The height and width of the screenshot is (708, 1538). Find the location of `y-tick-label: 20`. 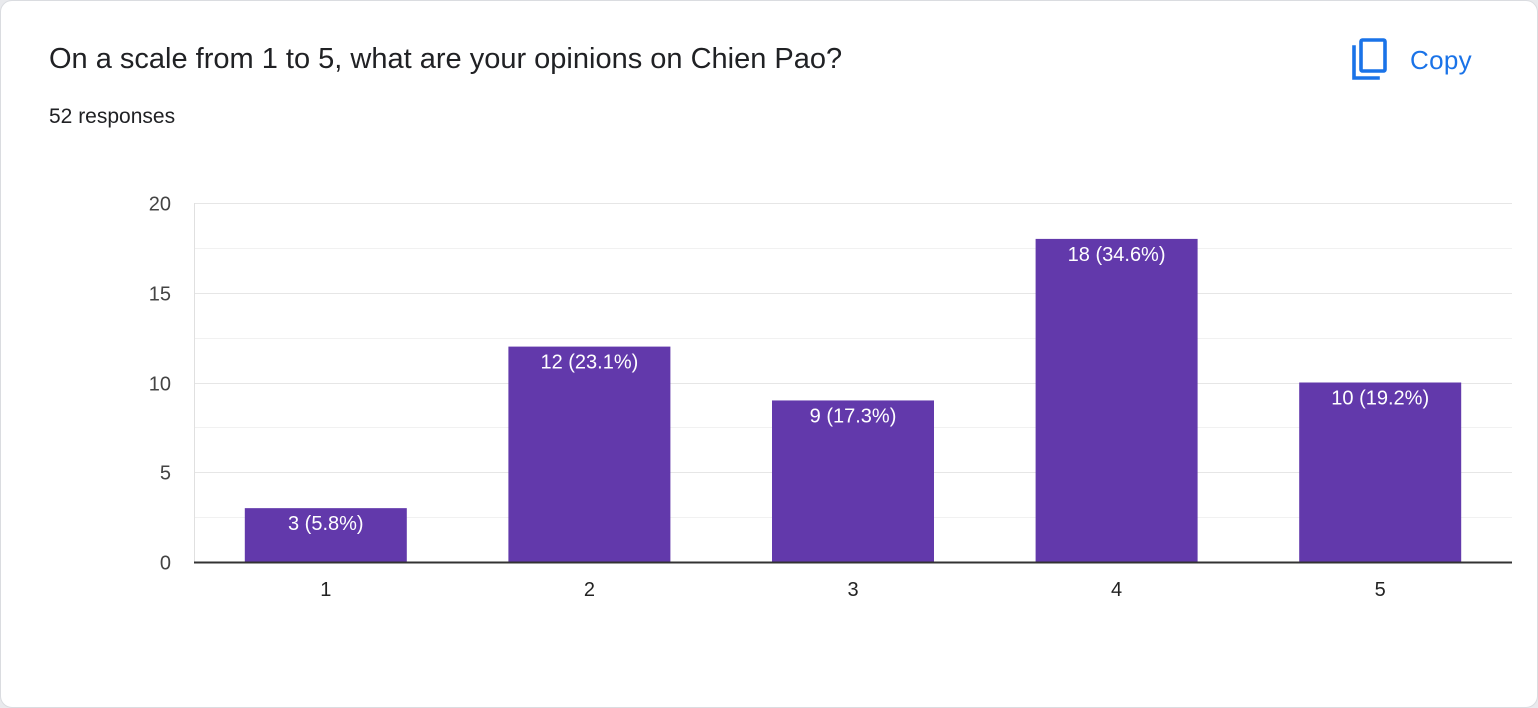

y-tick-label: 20 is located at coordinates (160, 205).